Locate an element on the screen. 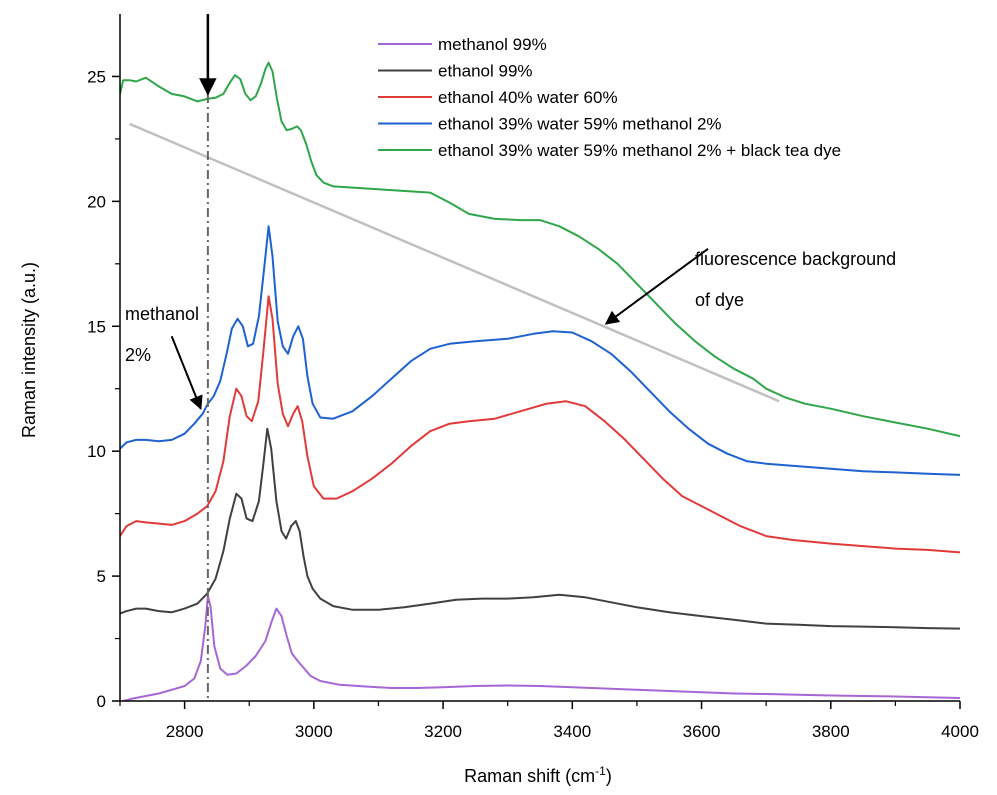 Image resolution: width=997 pixels, height=795 pixels. fluorescence-arrow is located at coordinates (656, 286).